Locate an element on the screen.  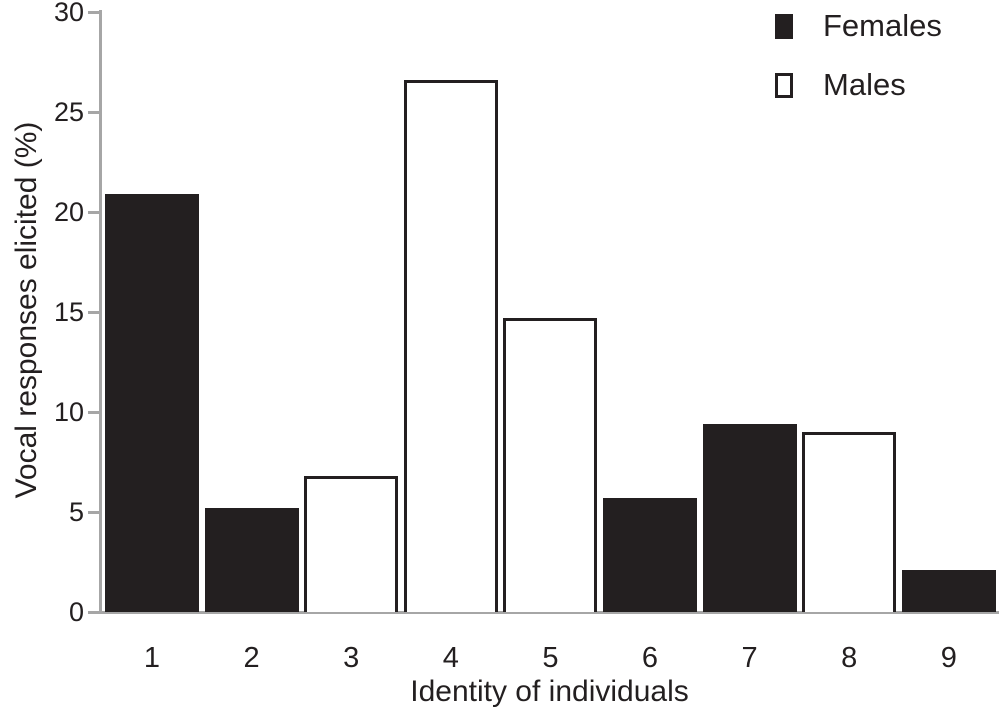
y-tick-label: 30 is located at coordinates (68, 13).